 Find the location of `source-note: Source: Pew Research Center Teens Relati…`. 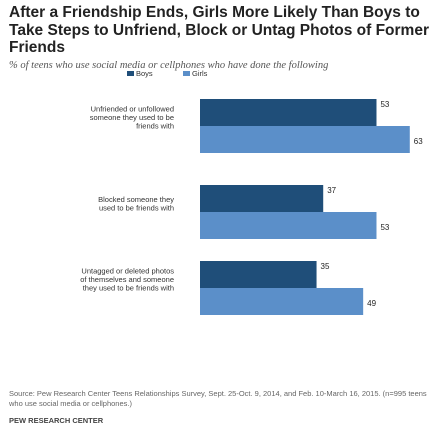

source-note: Source: Pew Research Center Teens Relati… is located at coordinates (218, 398).